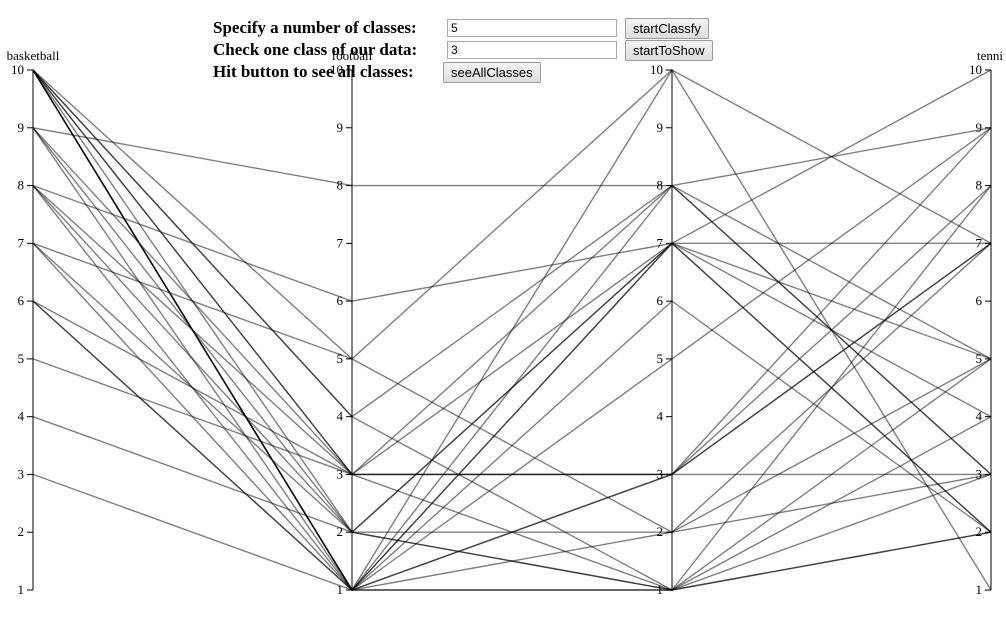 The height and width of the screenshot is (624, 1006). I want to click on check-label: Check one class of our data:, so click(315, 49).